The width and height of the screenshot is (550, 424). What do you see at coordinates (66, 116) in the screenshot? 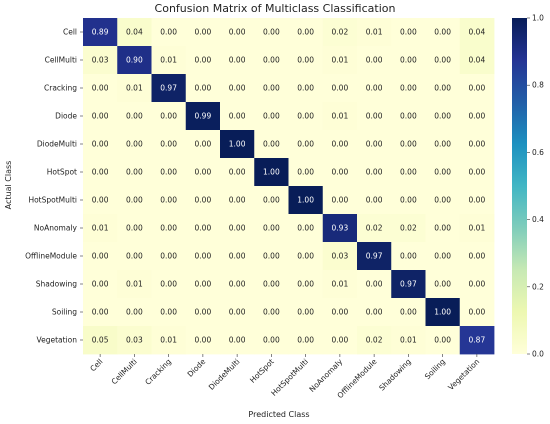
I see `y-tick-label-diode: Diode` at bounding box center [66, 116].